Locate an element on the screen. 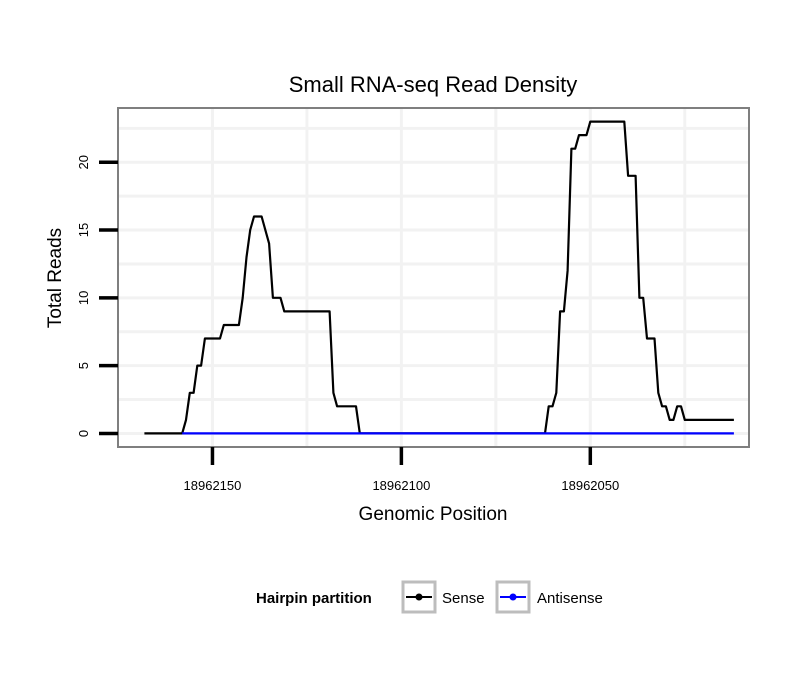 The height and width of the screenshot is (690, 810). y-tick-label: 0 is located at coordinates (83, 433).